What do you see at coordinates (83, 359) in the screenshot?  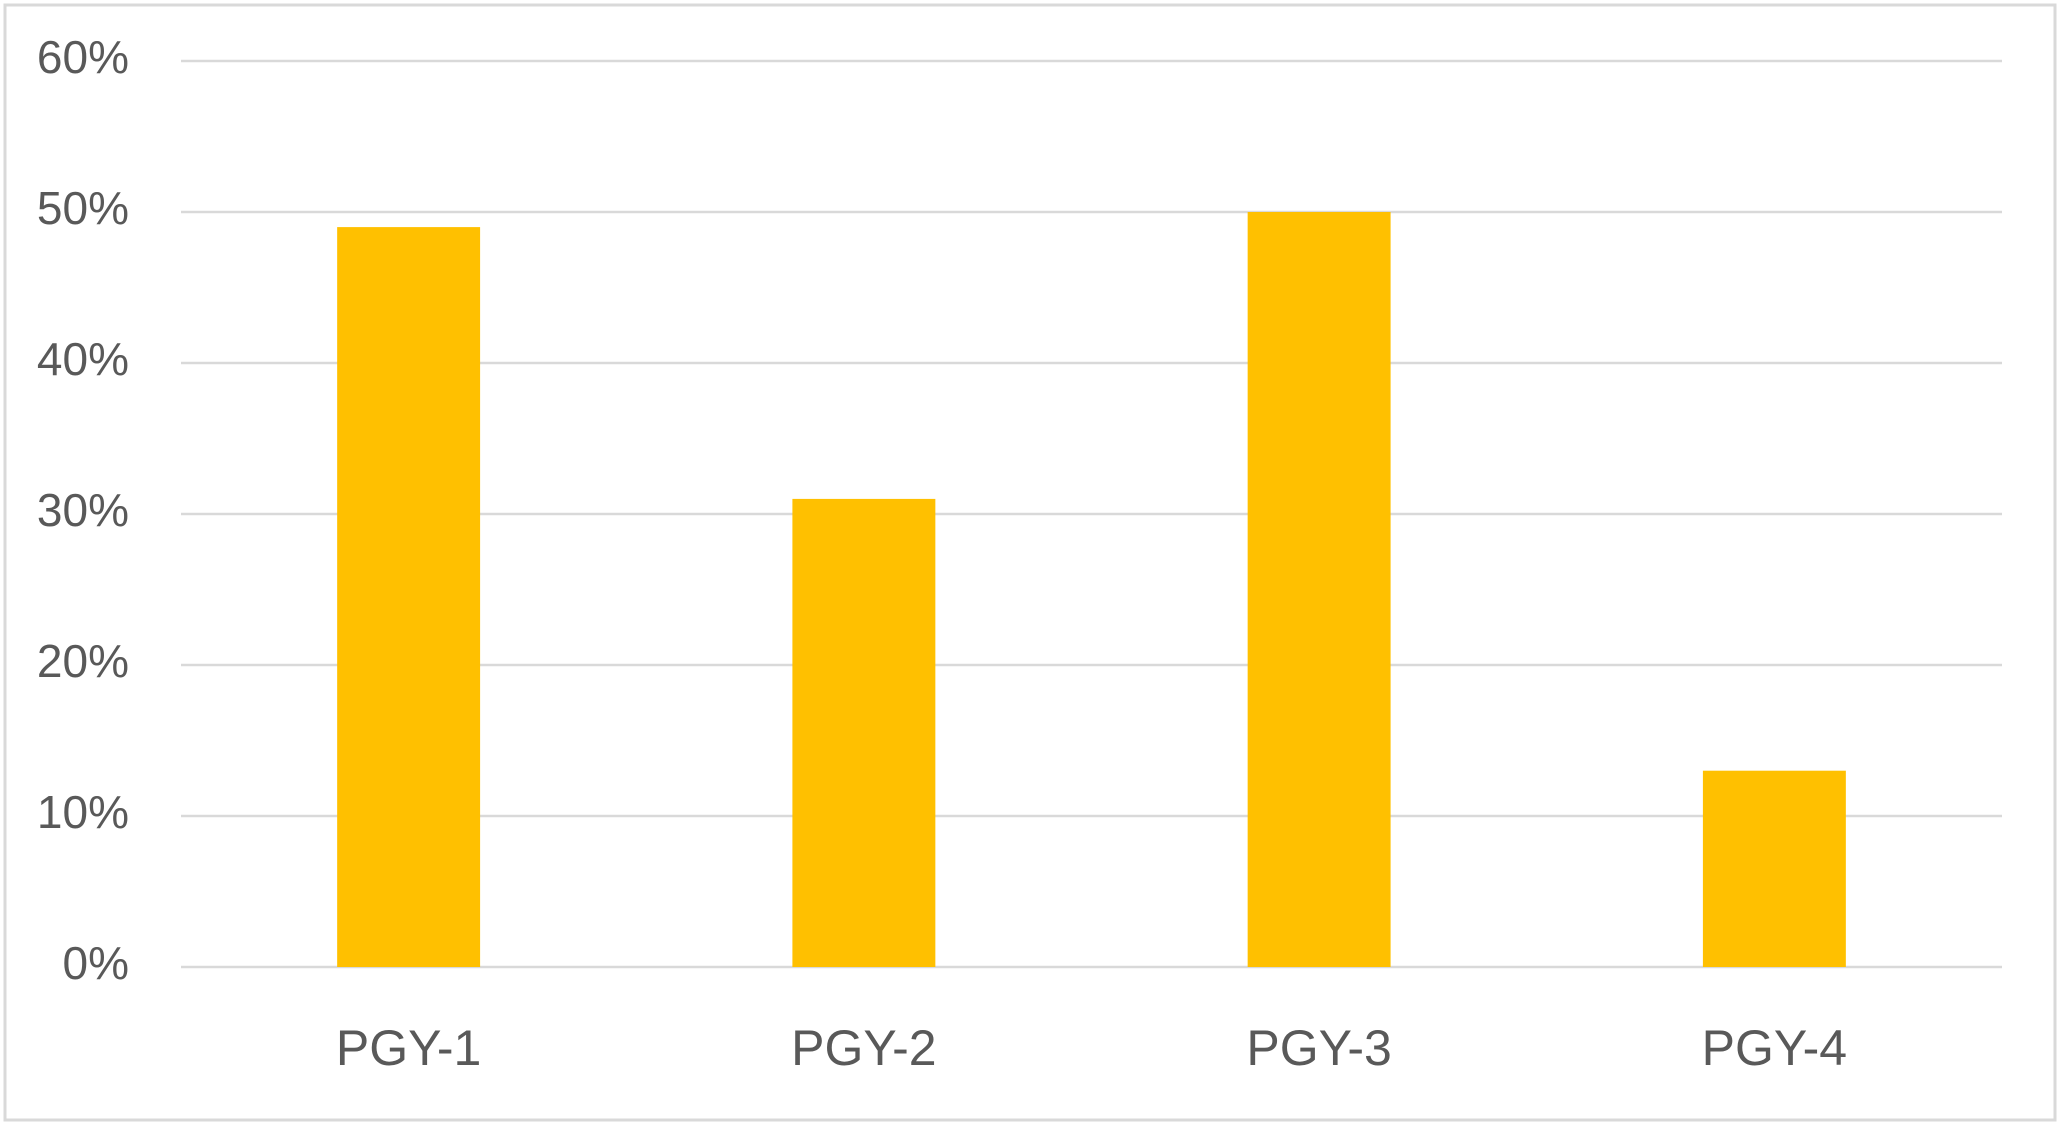 I see `y-tick-label: 40%` at bounding box center [83, 359].